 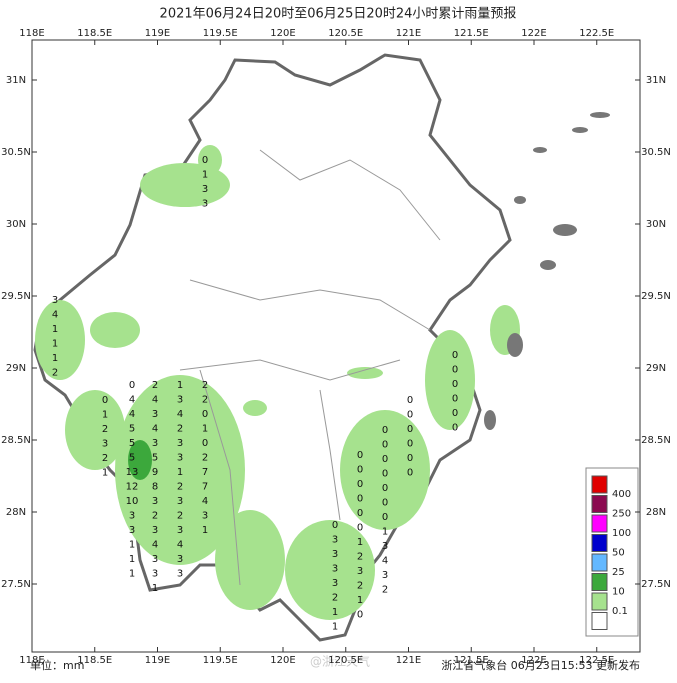 I want to click on lat-label: 27.5N, so click(x=16, y=584).